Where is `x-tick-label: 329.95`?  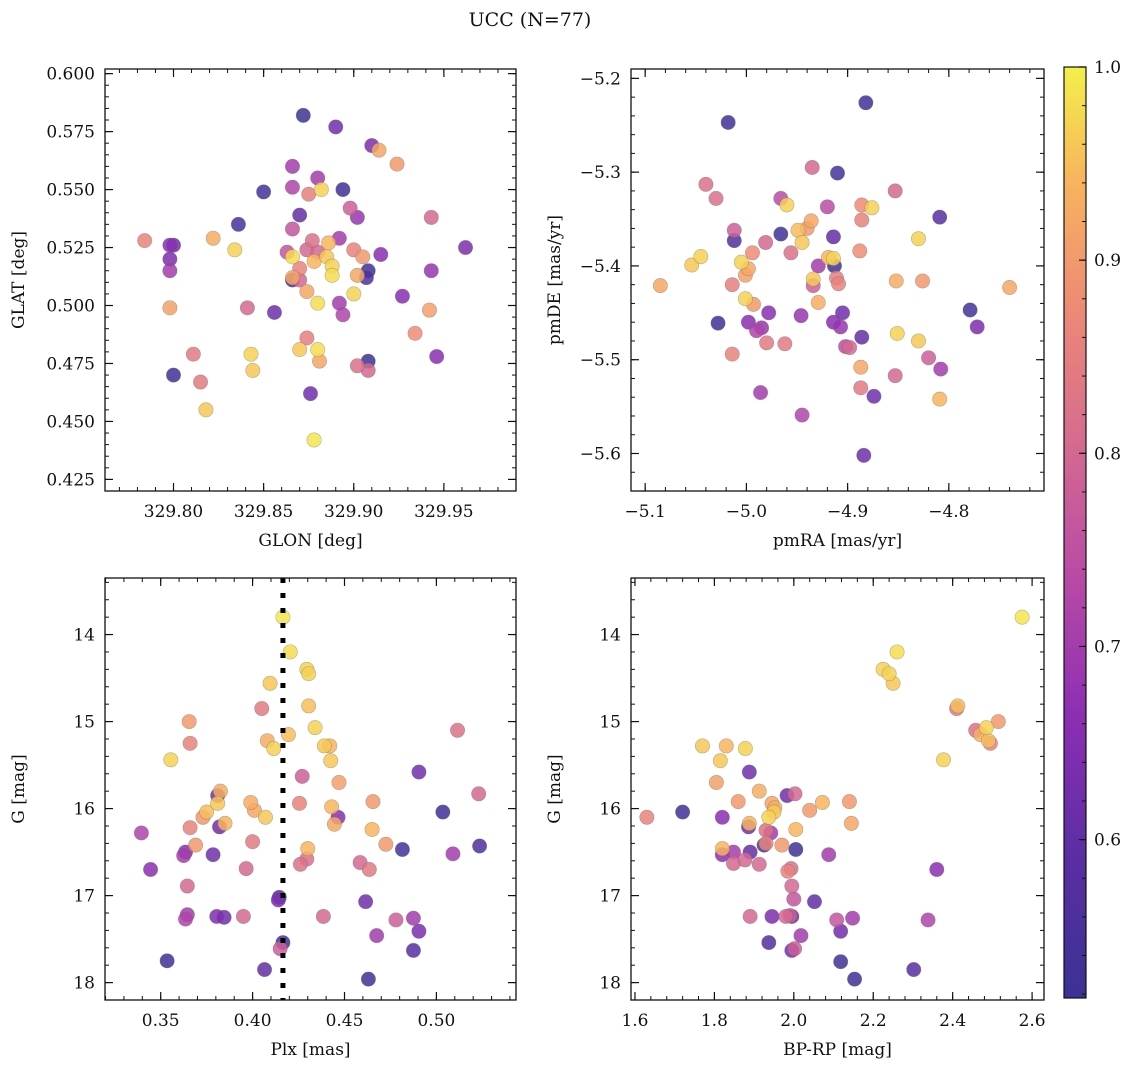
x-tick-label: 329.95 is located at coordinates (443, 512).